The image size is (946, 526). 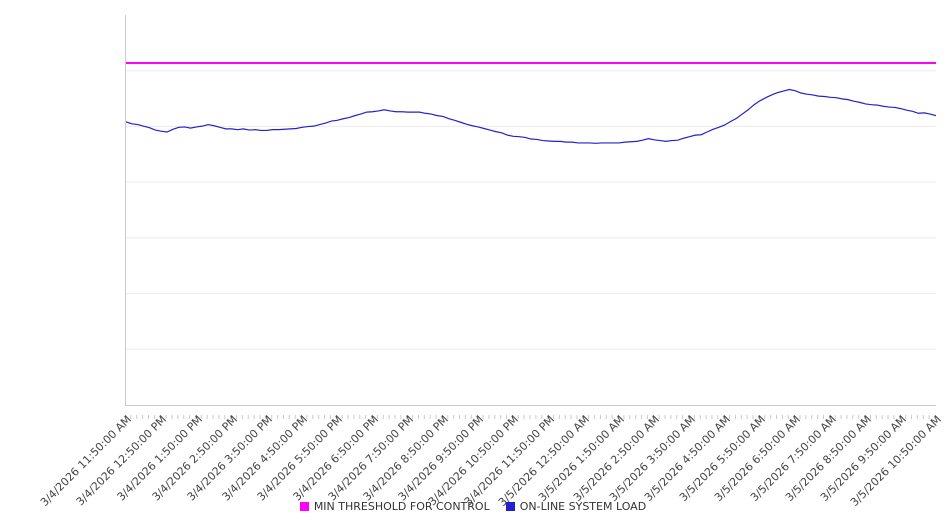 What do you see at coordinates (530, 412) in the screenshot?
I see `x-axis-ticks` at bounding box center [530, 412].